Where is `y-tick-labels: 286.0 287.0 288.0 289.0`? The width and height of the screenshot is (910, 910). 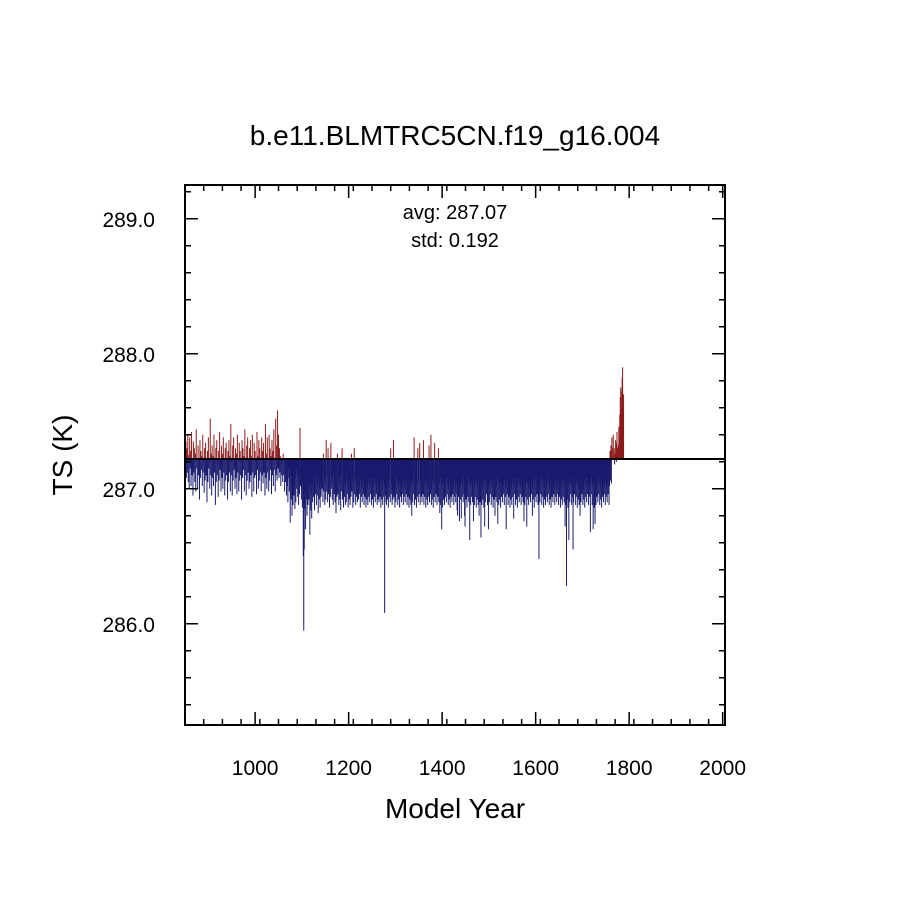
y-tick-labels: 286.0 287.0 288.0 289.0 is located at coordinates (128, 423).